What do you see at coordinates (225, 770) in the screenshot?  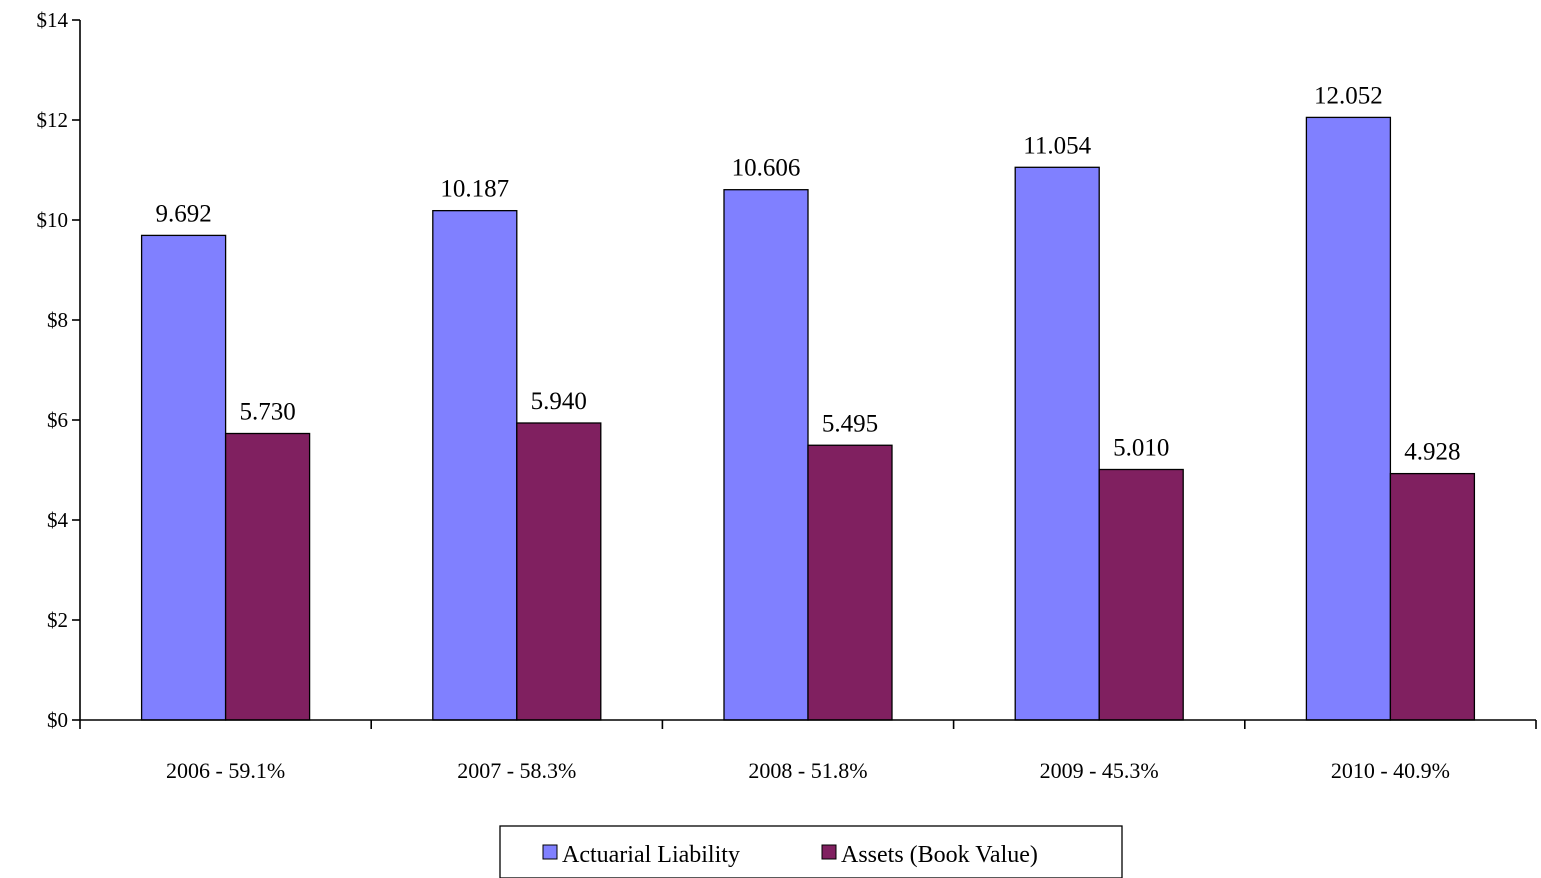 I see `x-tick-label: 2006 - 59.1%` at bounding box center [225, 770].